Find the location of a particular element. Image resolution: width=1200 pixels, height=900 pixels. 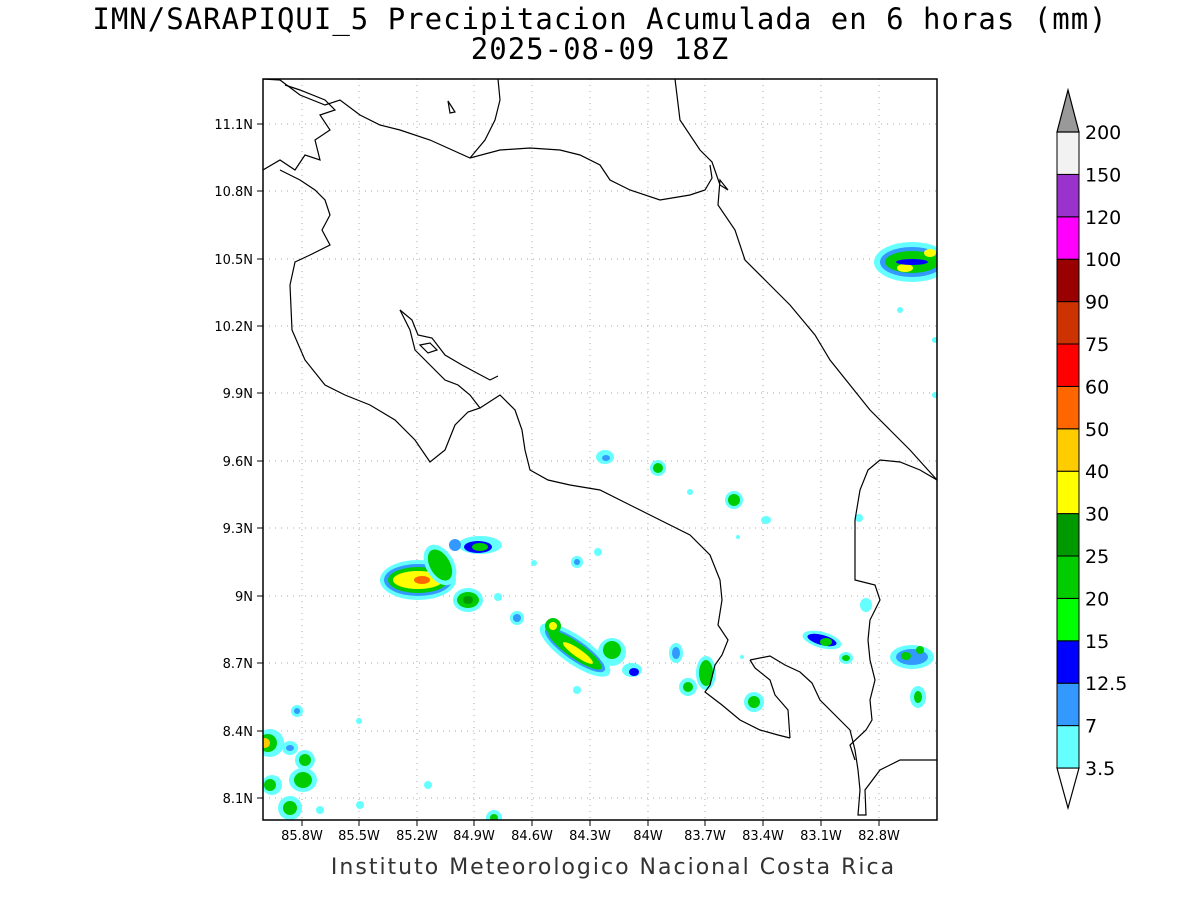

lat-tick-label: 9.9N is located at coordinates (238, 394).